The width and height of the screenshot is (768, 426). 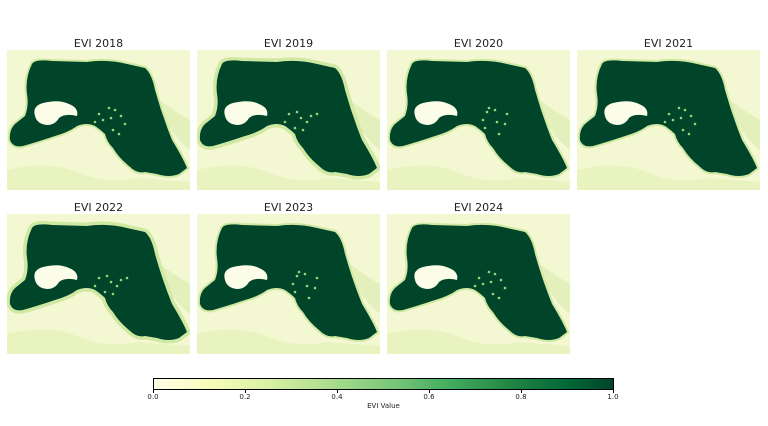 I want to click on map-panel-2023: EVI 2023, so click(x=288, y=277).